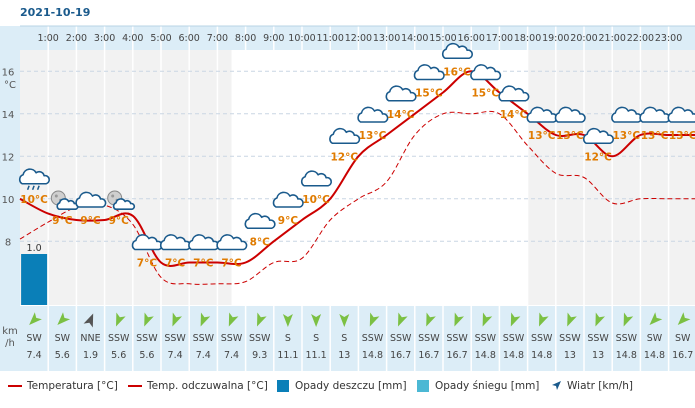  Describe the element at coordinates (198, 386) in the screenshot. I see `legend-feels-like: Temp. odczuwalna [°C]` at that location.